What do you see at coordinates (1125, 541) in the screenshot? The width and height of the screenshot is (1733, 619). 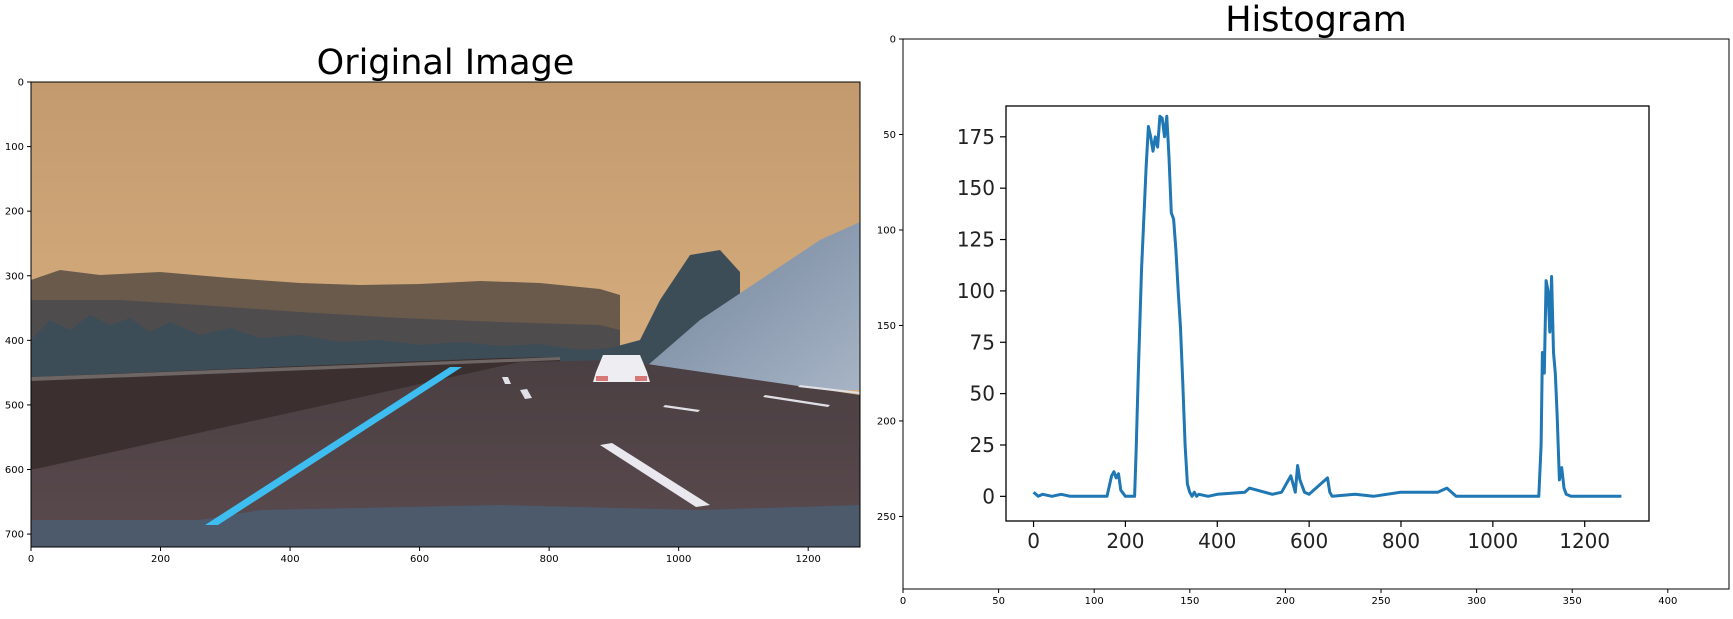 I see `embedded-x-tick-label: 200` at bounding box center [1125, 541].